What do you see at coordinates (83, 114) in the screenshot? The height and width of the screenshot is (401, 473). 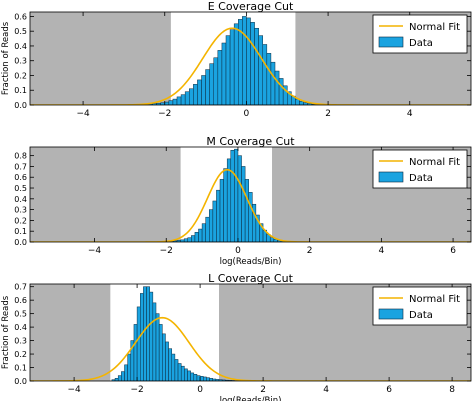 I see `x-tick-label: −4` at bounding box center [83, 114].